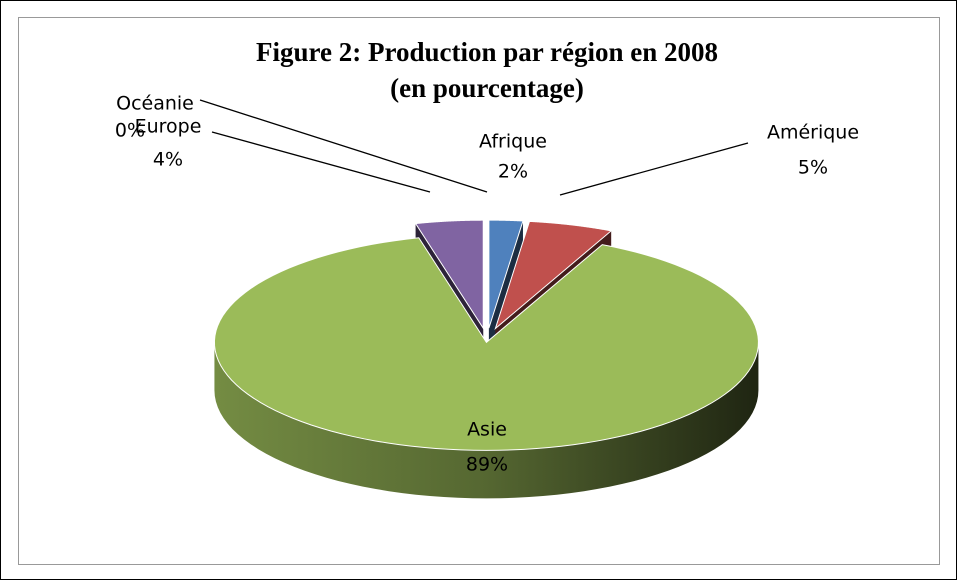 The height and width of the screenshot is (580, 957). I want to click on chart-title: Figure 2: Production par région en 2008, so click(487, 52).